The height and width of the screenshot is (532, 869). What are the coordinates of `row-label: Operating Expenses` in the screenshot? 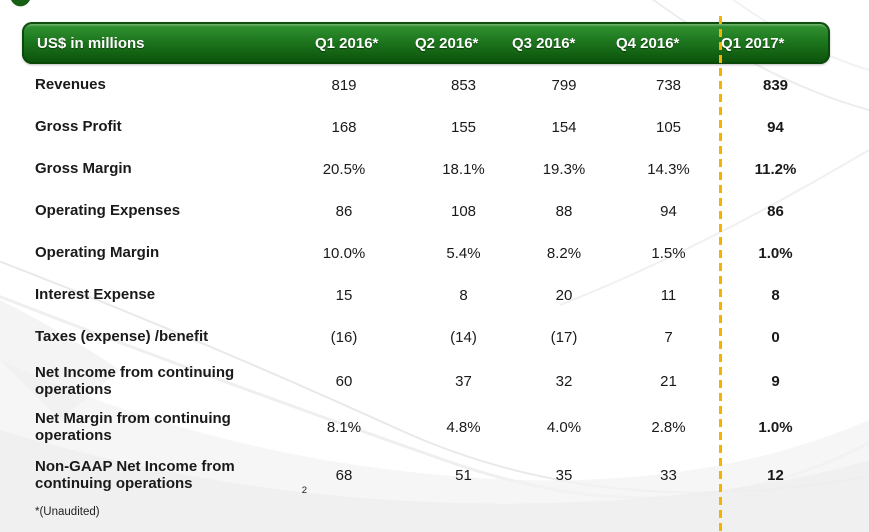 It's located at (164, 211).